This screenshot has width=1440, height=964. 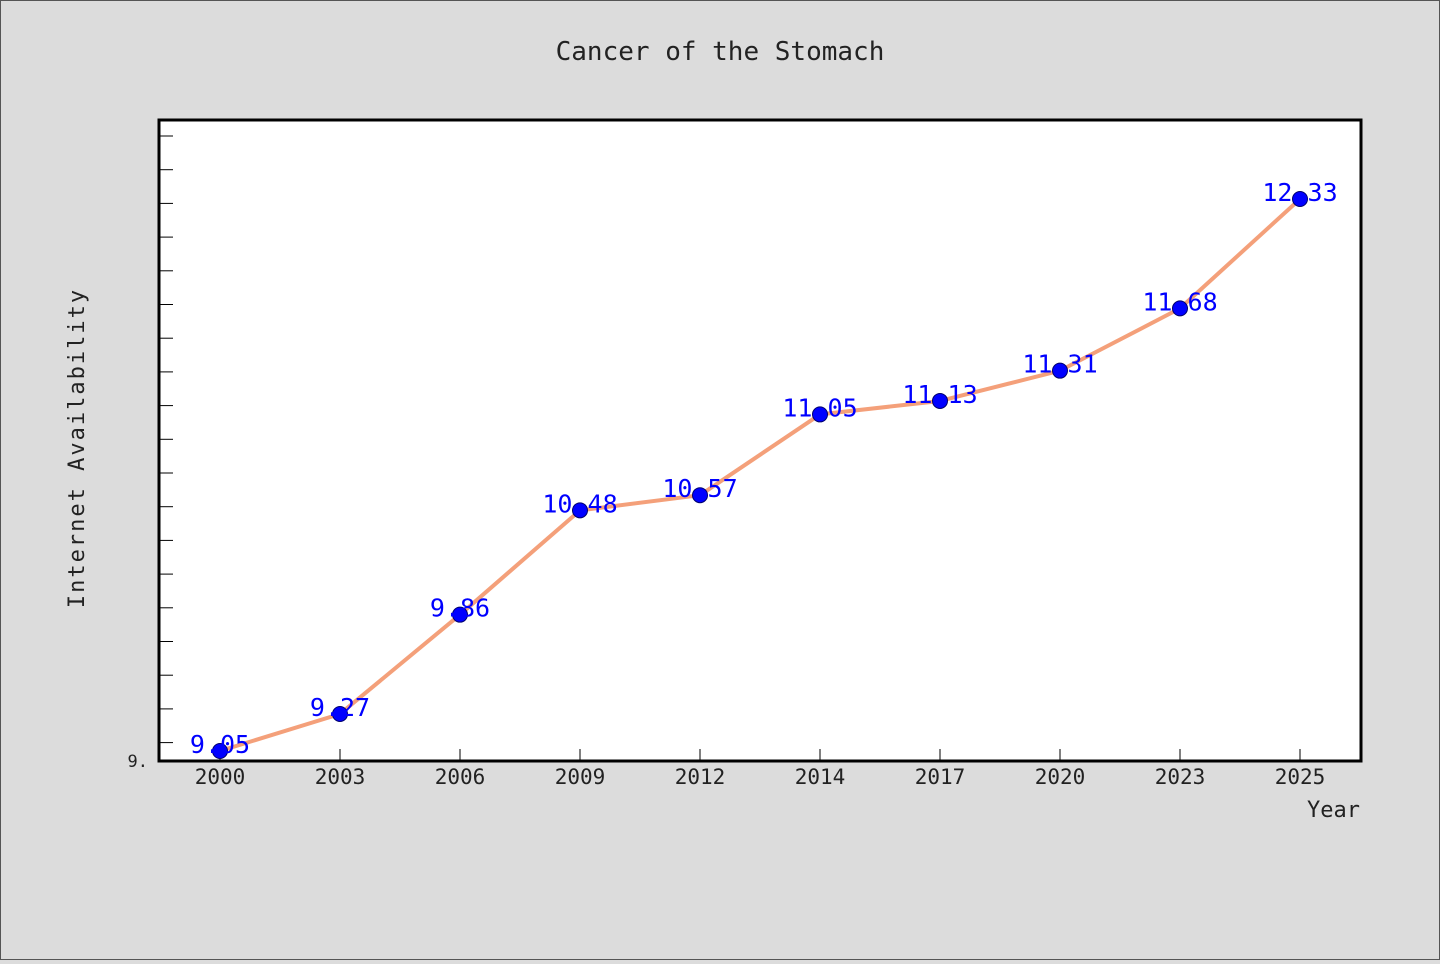 What do you see at coordinates (166, 439) in the screenshot?
I see `y-axis-ticks` at bounding box center [166, 439].